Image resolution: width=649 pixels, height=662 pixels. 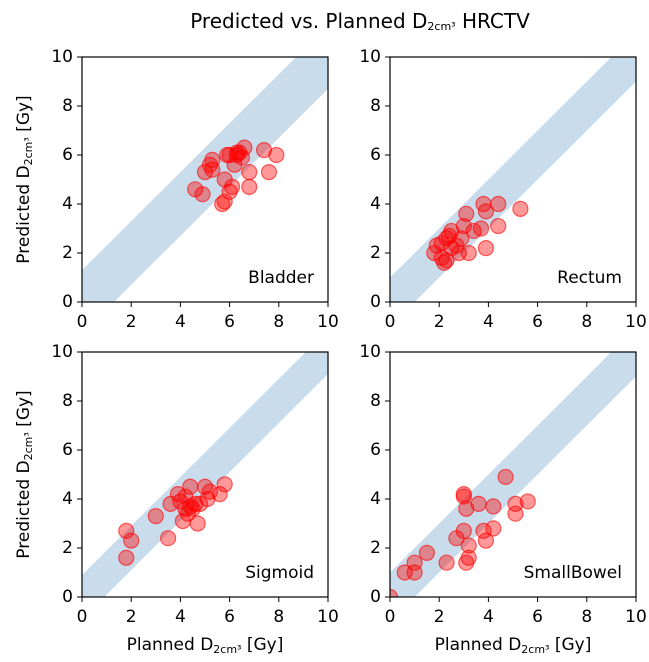 I want to click on panel-label: Rectum, so click(x=589, y=278).